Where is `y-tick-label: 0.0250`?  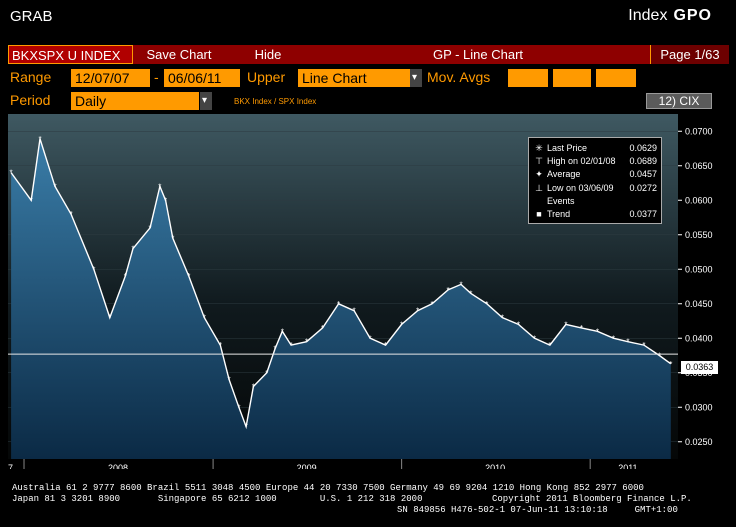 y-tick-label: 0.0250 is located at coordinates (699, 442).